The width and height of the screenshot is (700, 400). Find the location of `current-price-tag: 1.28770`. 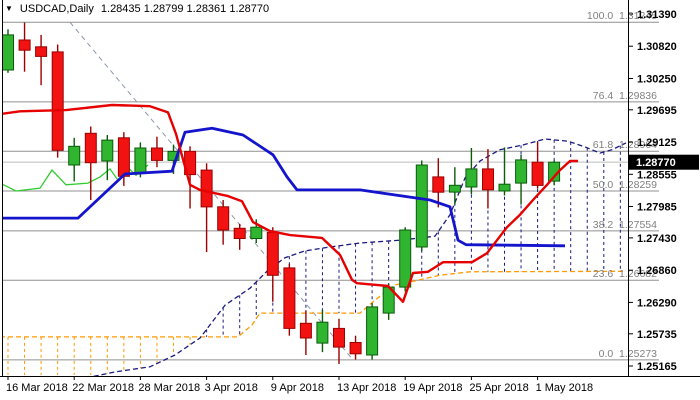

current-price-tag: 1.28770 is located at coordinates (664, 162).